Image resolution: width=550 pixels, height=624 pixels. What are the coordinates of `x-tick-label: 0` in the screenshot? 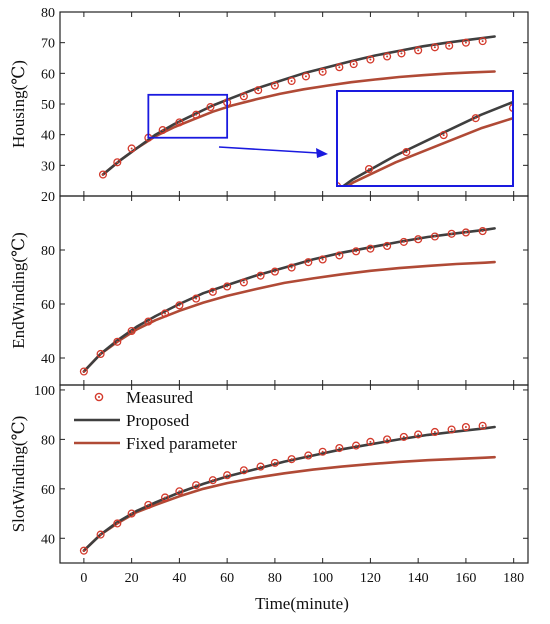 It's located at (83, 578).